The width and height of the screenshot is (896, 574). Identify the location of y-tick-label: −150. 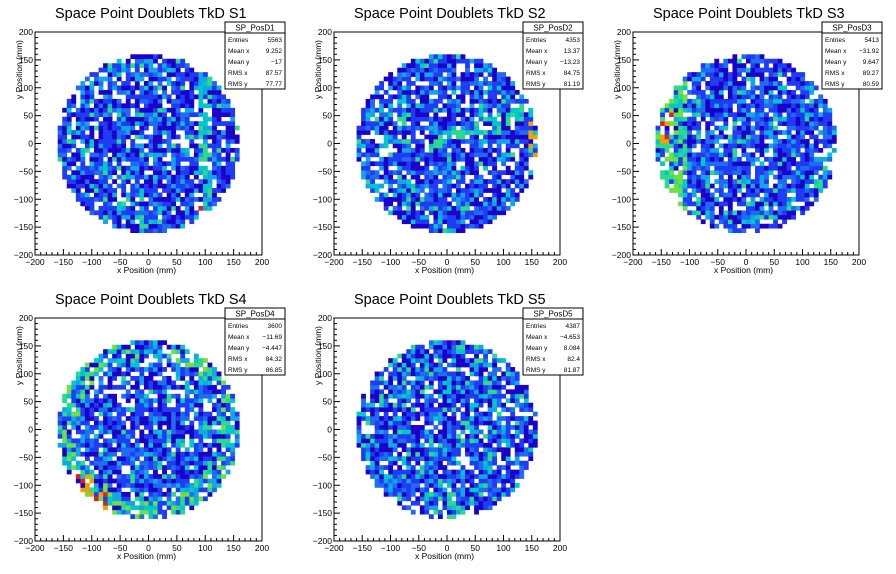
(621, 227).